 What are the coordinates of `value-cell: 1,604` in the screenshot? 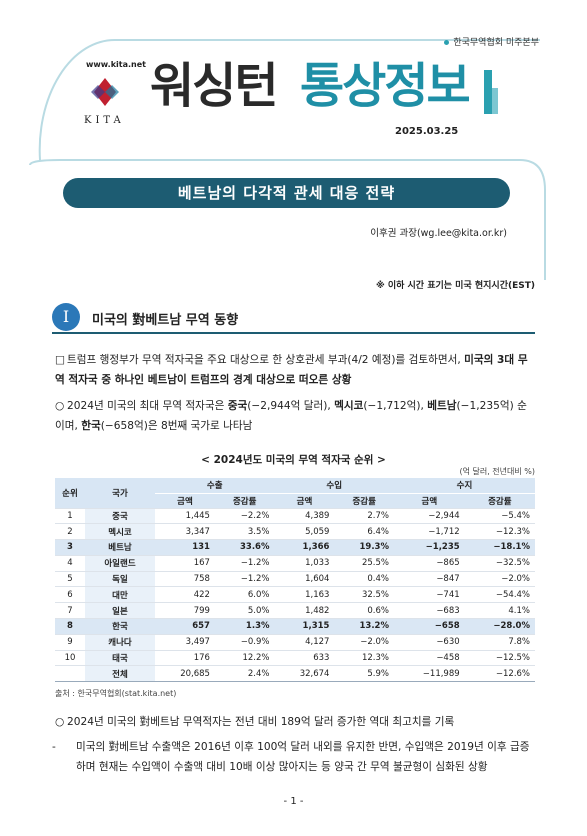 It's located at (304, 579).